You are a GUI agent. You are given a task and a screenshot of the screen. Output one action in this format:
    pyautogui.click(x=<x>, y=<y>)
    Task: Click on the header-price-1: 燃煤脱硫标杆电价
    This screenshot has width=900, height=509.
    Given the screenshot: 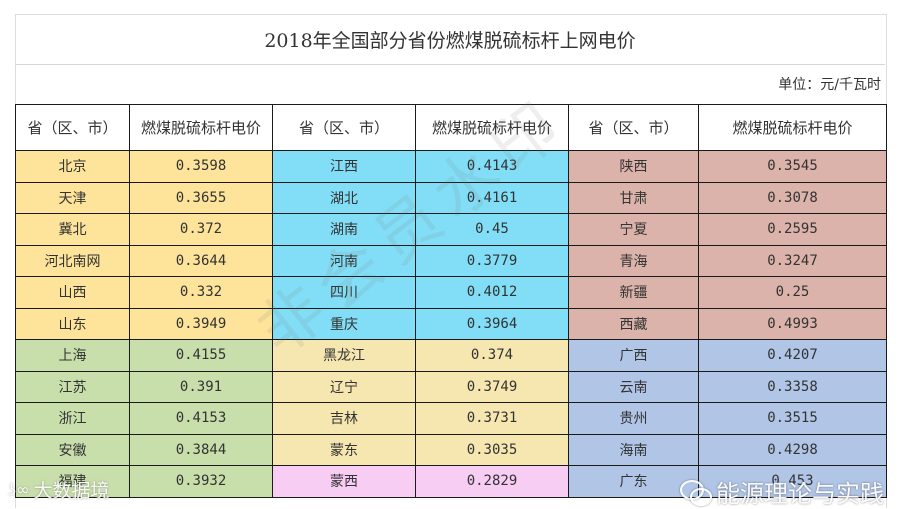 What is the action you would take?
    pyautogui.click(x=201, y=127)
    